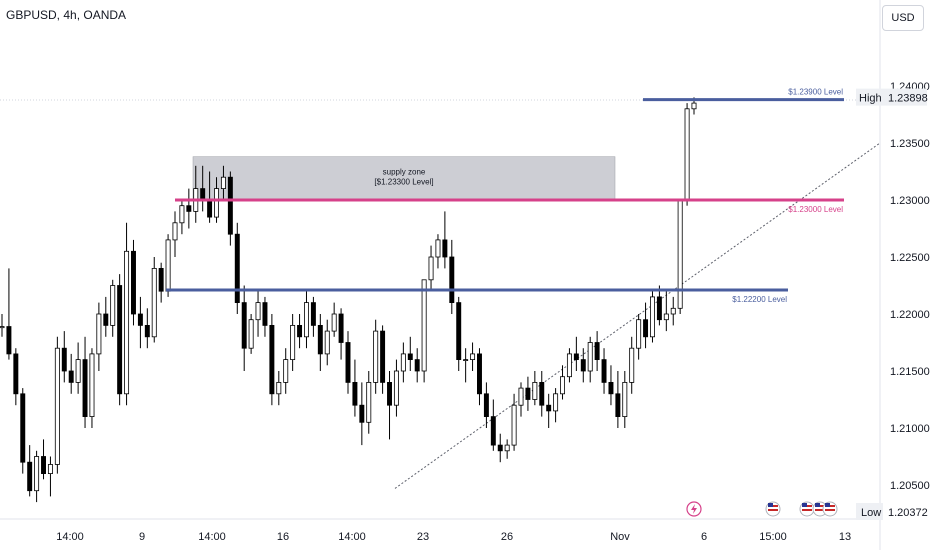  What do you see at coordinates (910, 144) in the screenshot?
I see `y-tick-label: 1.23500` at bounding box center [910, 144].